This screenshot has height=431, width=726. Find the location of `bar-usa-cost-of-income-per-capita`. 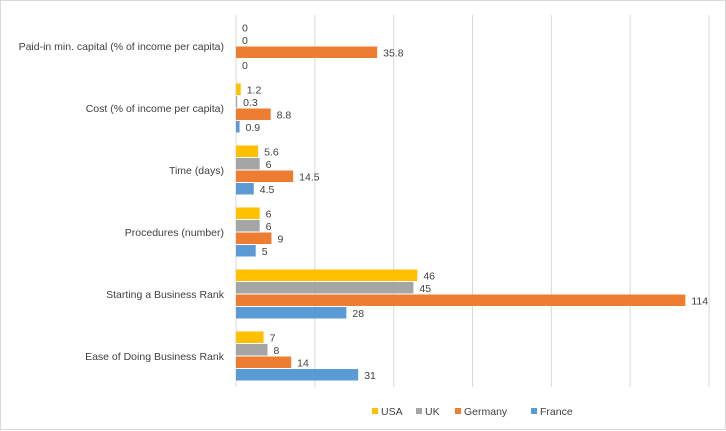

bar-usa-cost-of-income-per-capita is located at coordinates (238, 89).